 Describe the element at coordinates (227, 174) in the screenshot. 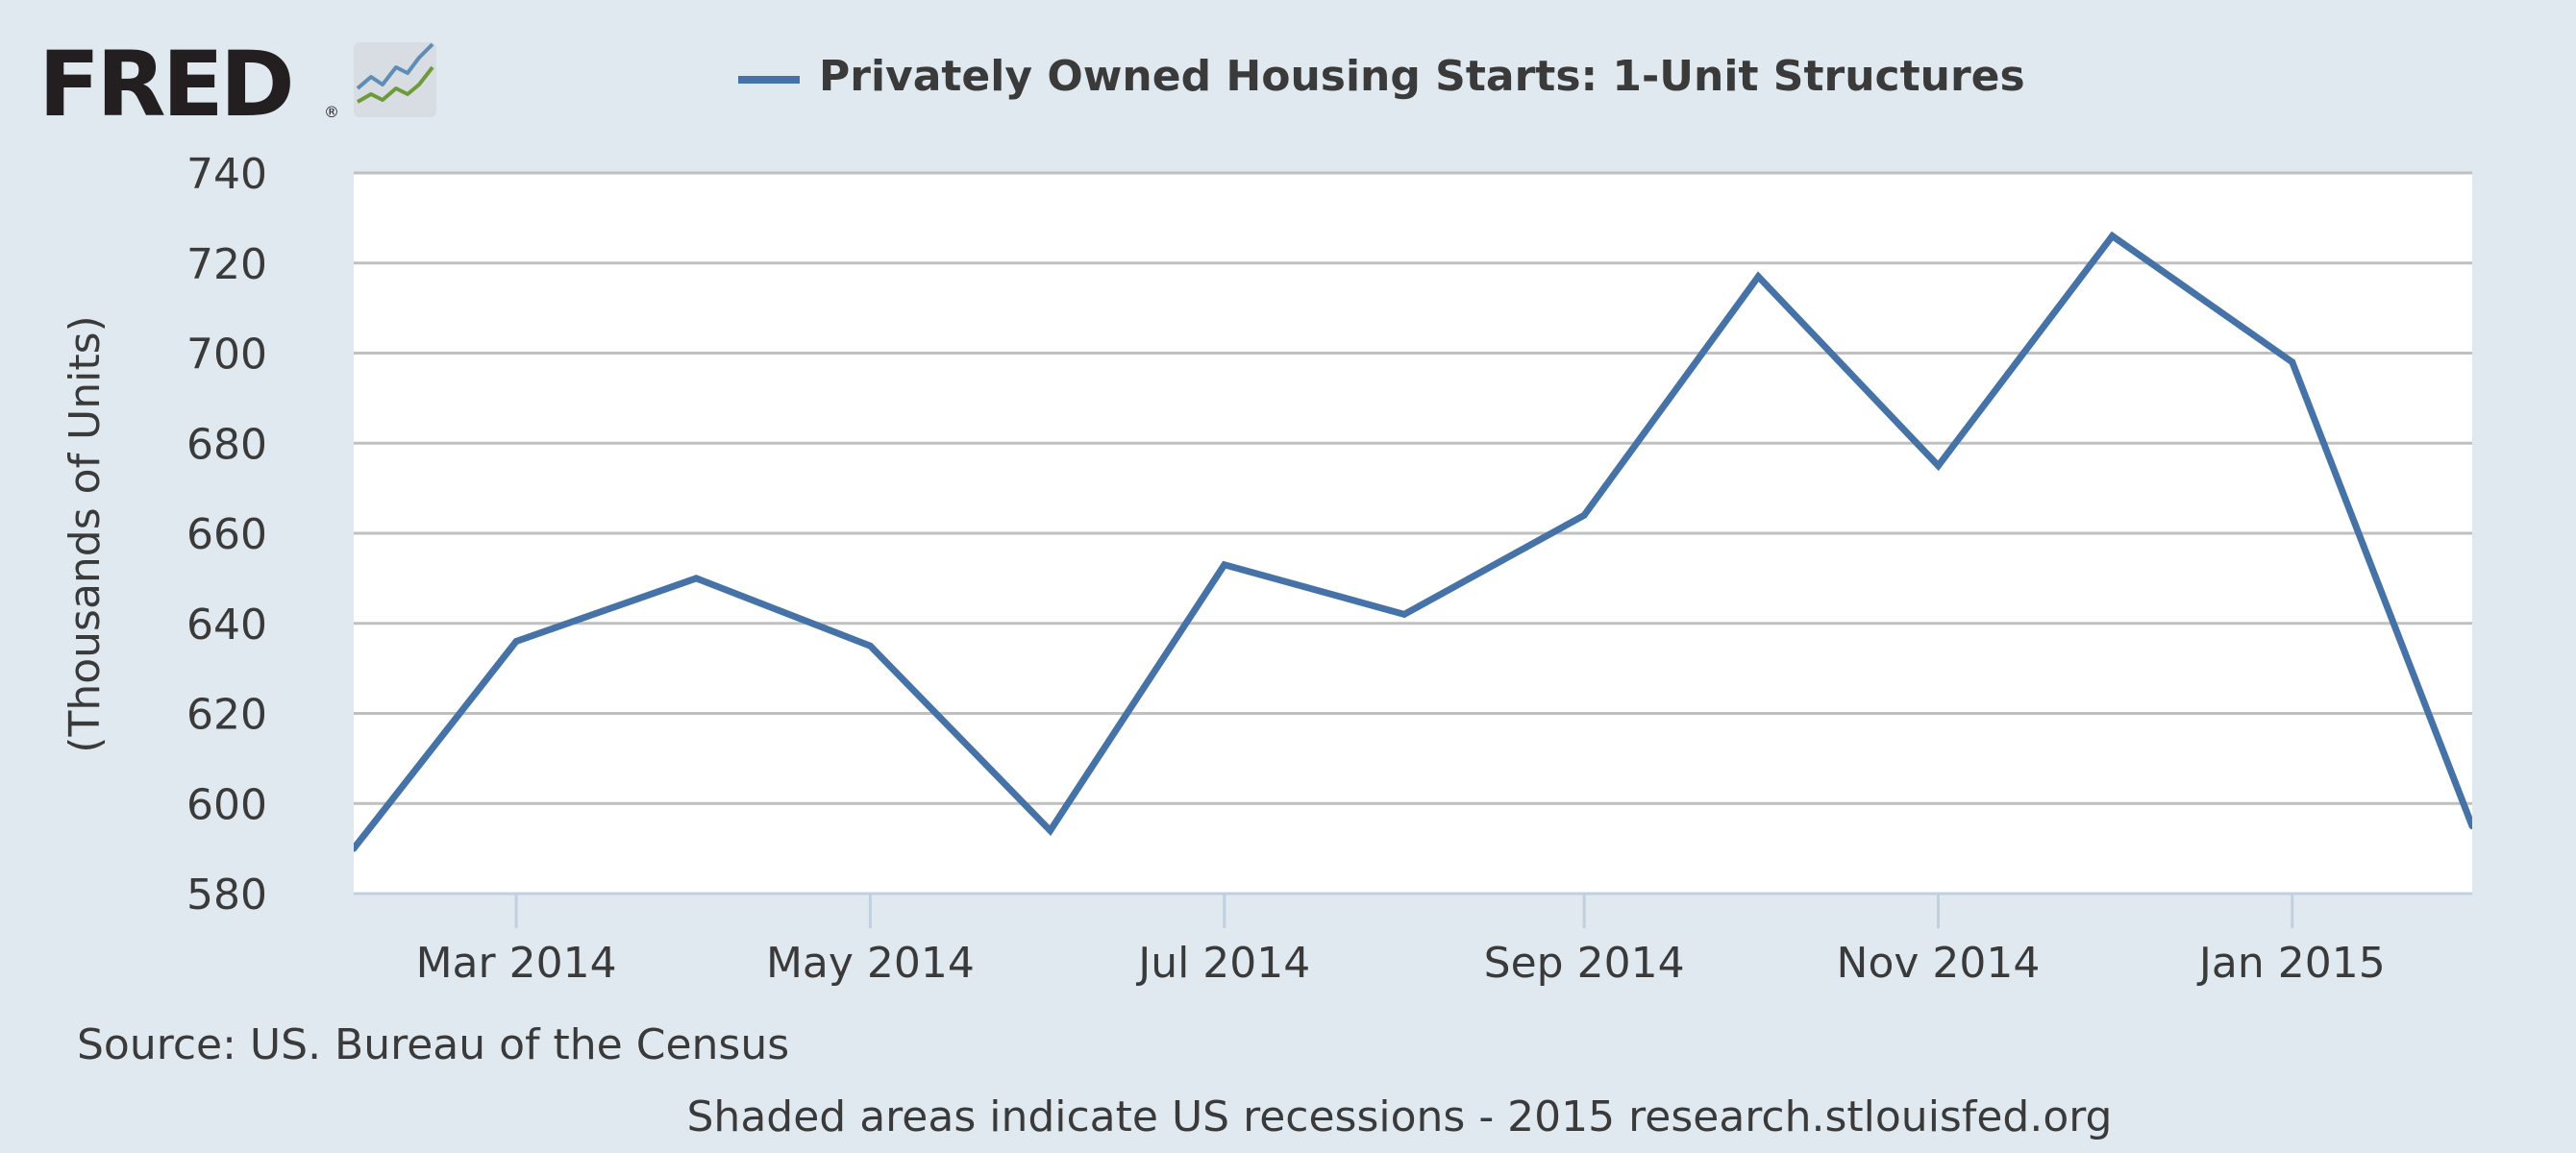

I see `y-tick-label: 740` at that location.